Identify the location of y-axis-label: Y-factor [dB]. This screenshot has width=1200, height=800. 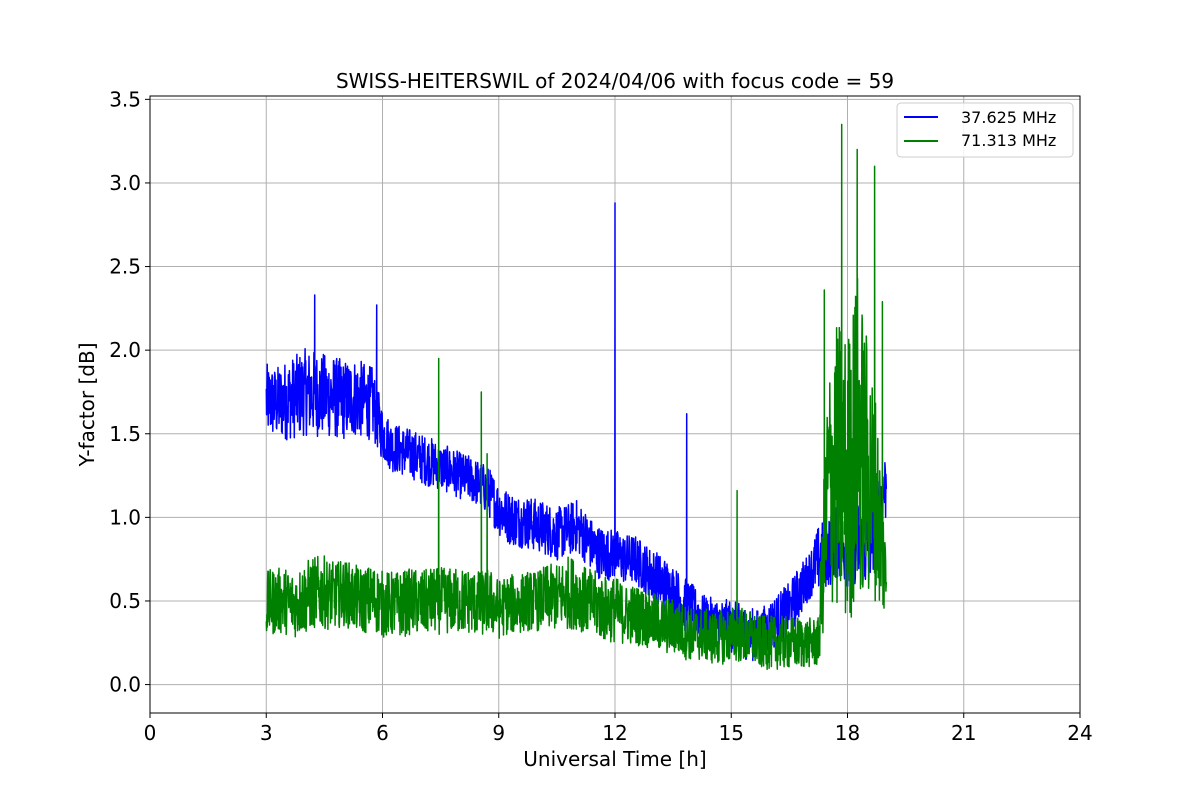
(87, 404).